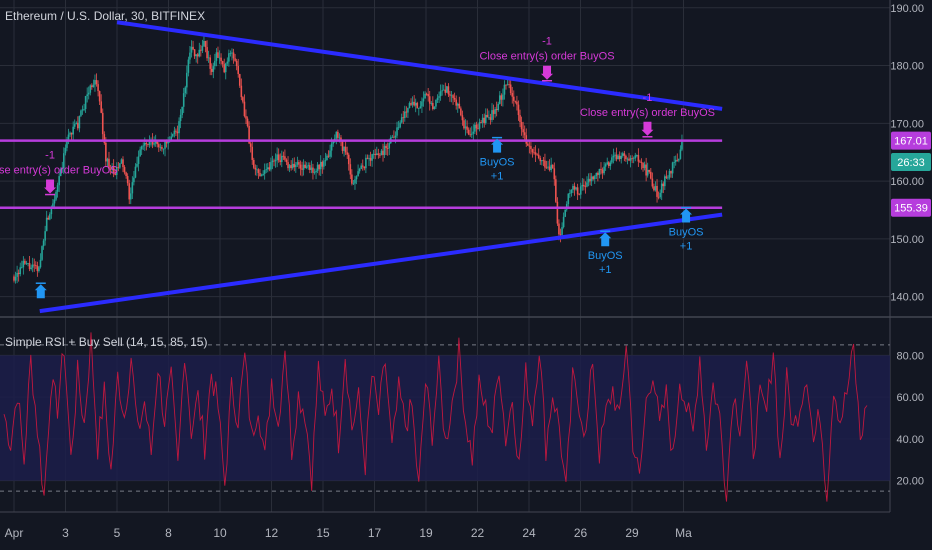  What do you see at coordinates (683, 533) in the screenshot?
I see `time-tick-label: Ma` at bounding box center [683, 533].